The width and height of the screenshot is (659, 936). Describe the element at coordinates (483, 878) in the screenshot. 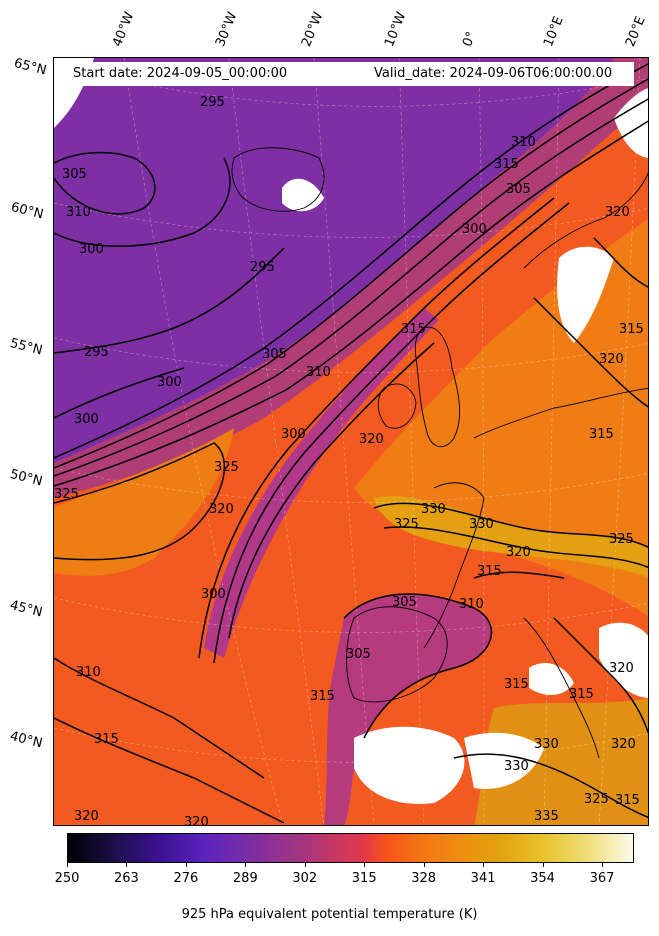

I see `colorbar-tick-label: 341` at that location.